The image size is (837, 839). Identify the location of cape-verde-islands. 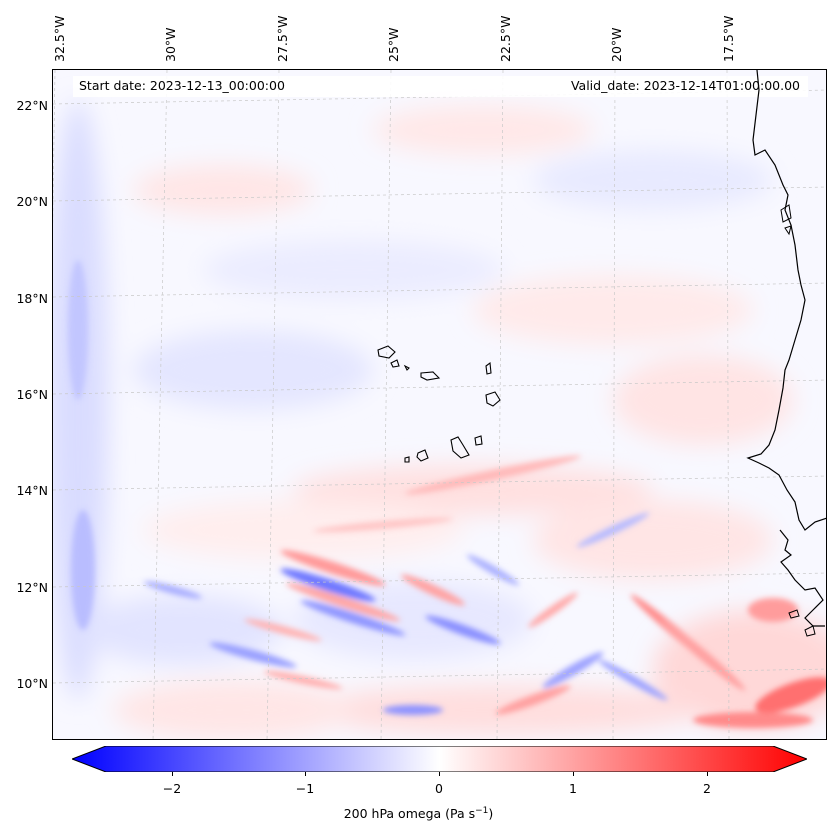
(439, 404).